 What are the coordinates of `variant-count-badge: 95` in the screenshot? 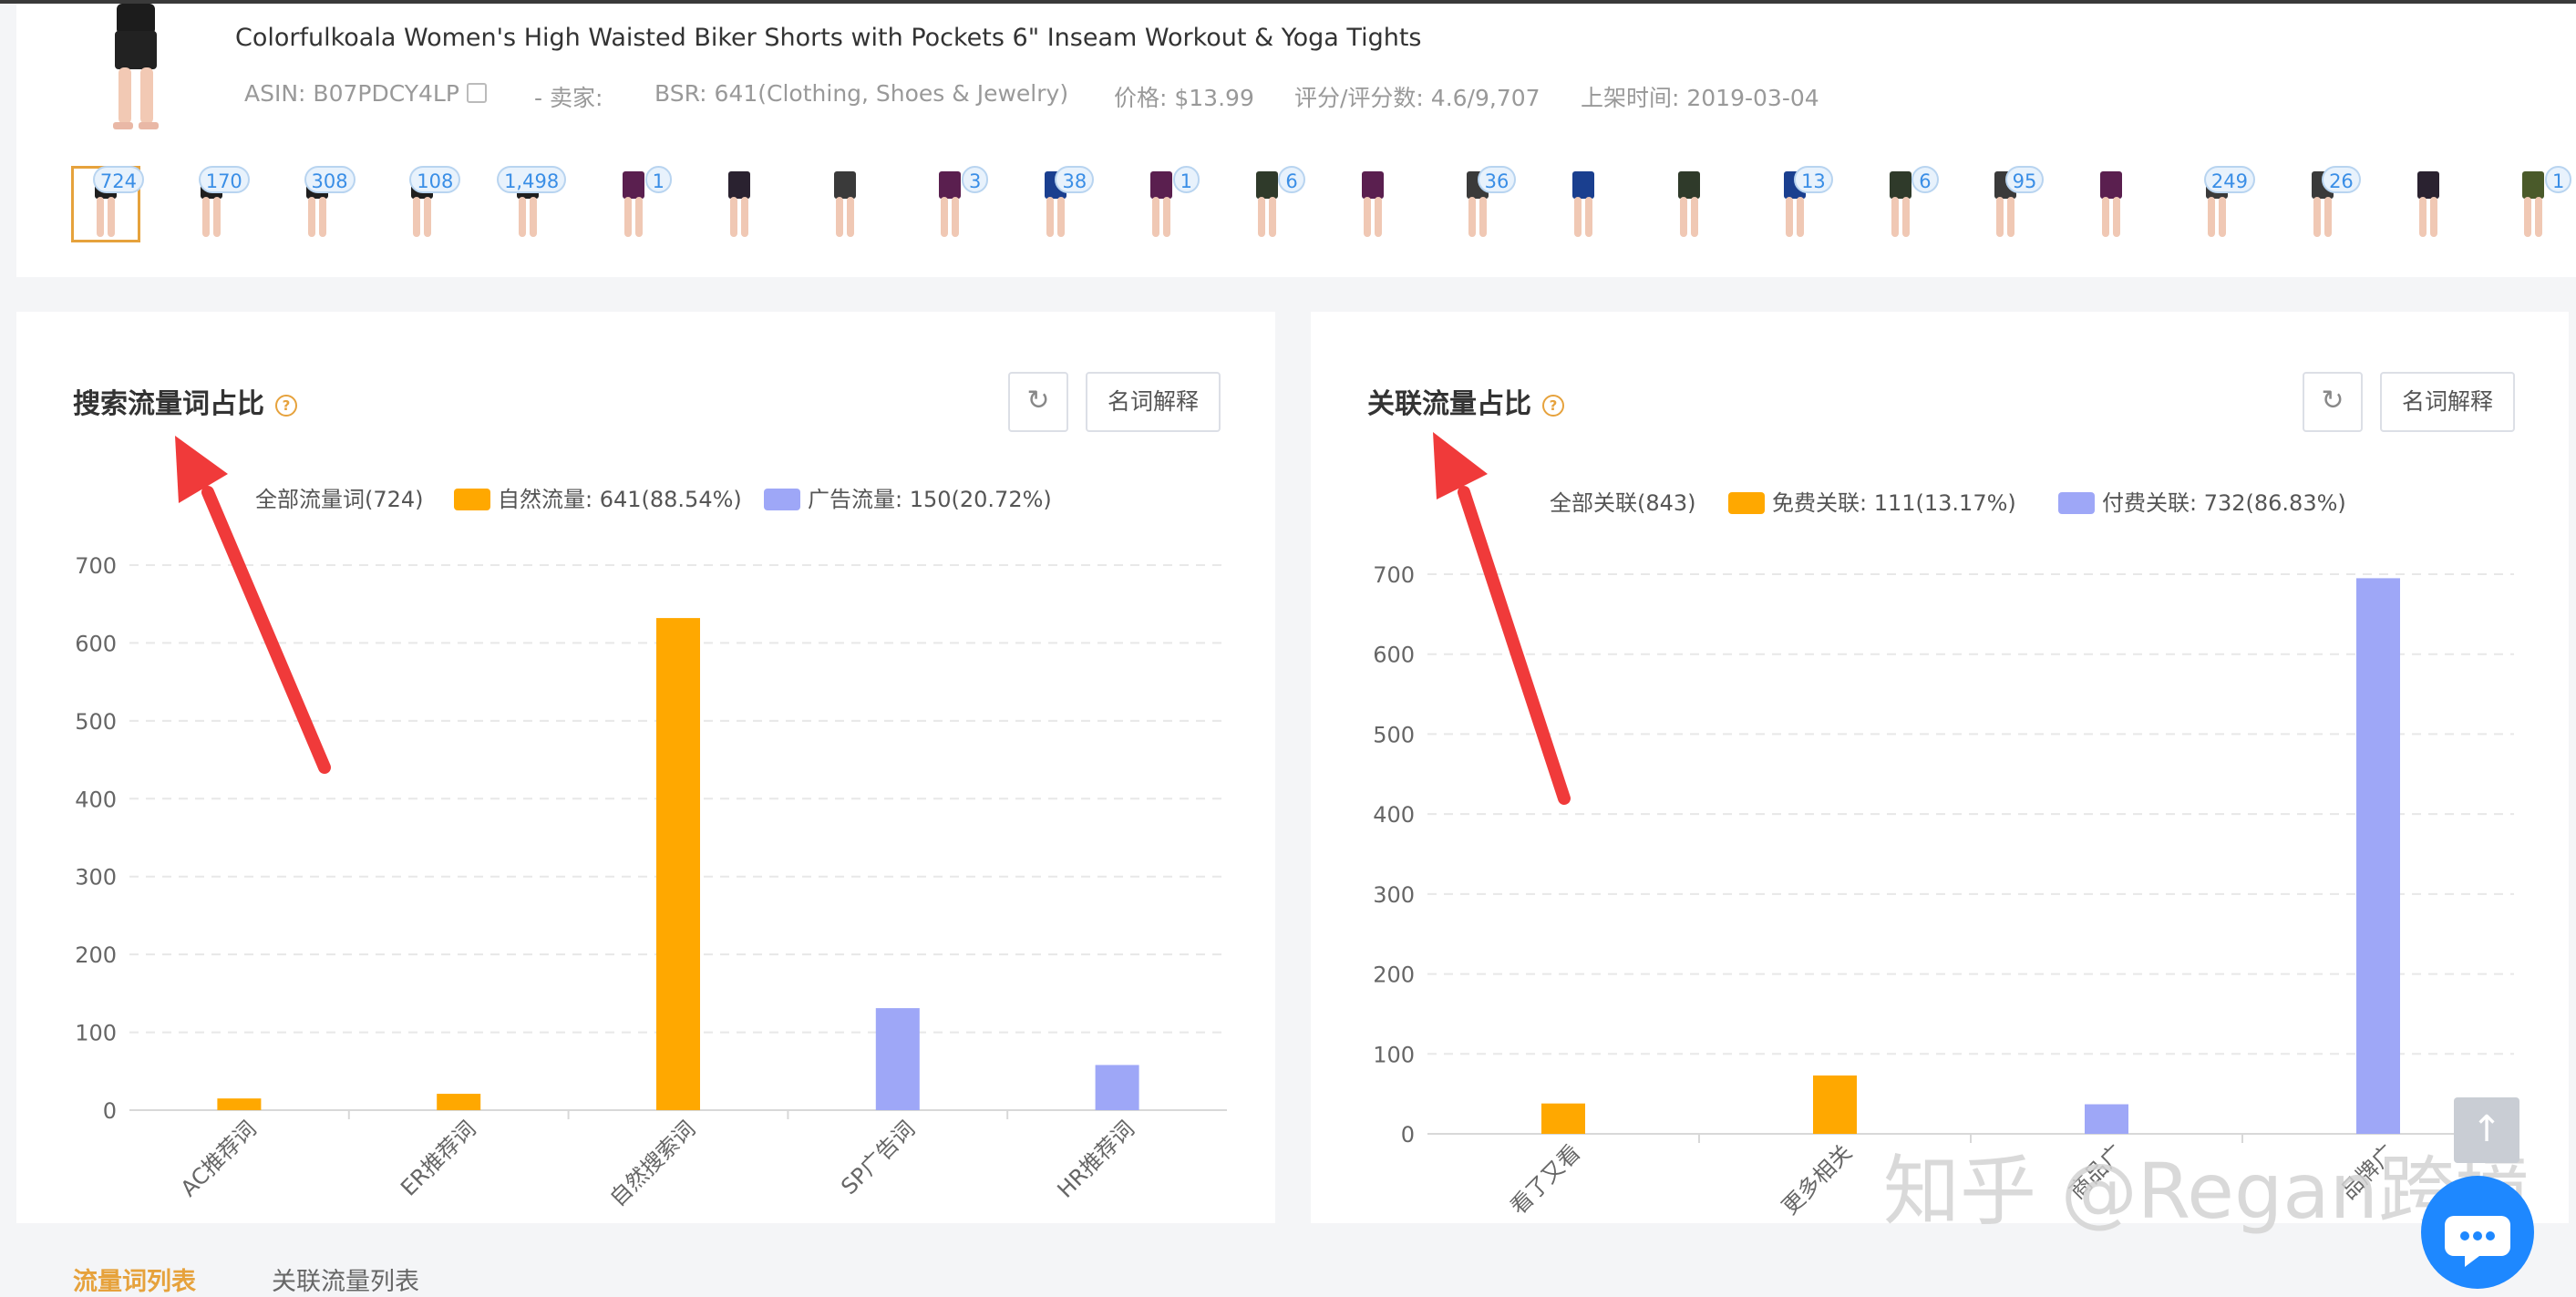 It's located at (2024, 179).